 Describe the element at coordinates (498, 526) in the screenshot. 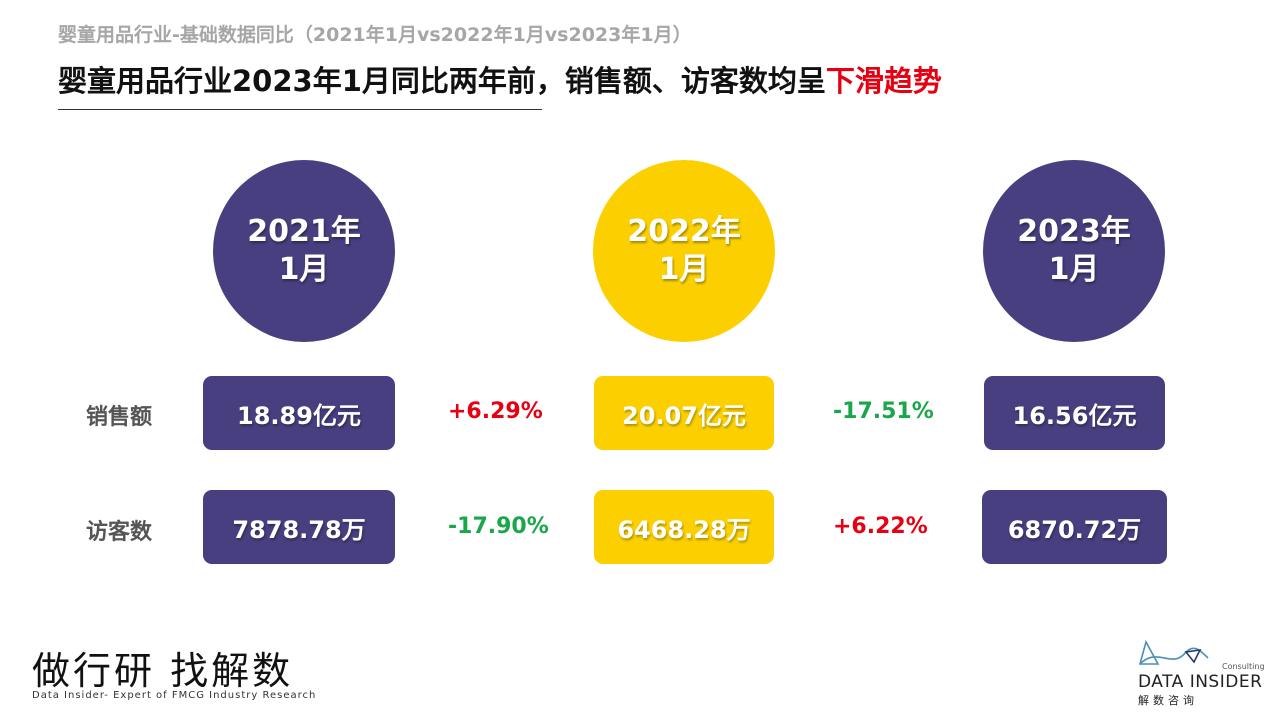

I see `visitors-change-2021-2022: -17.90%` at that location.